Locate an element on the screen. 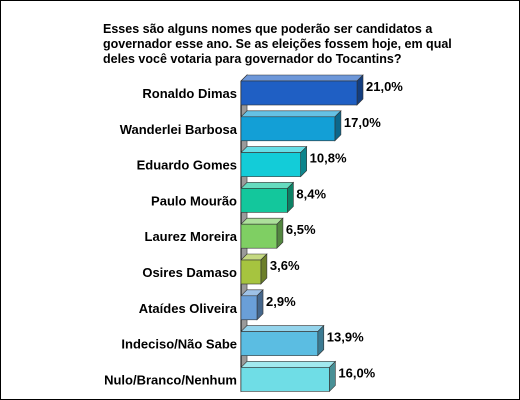 Image resolution: width=520 pixels, height=400 pixels. value-label: 6,5% is located at coordinates (301, 229).